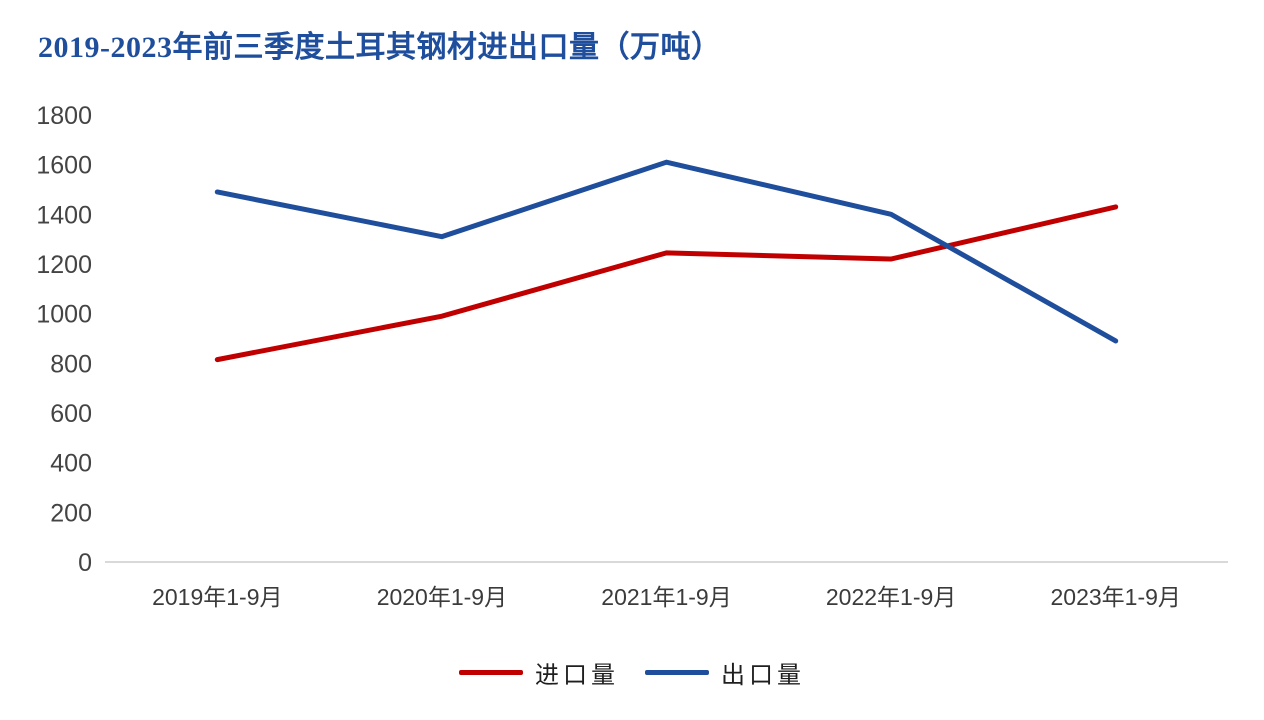  I want to click on legend: 进口量 出口量, so click(632, 672).